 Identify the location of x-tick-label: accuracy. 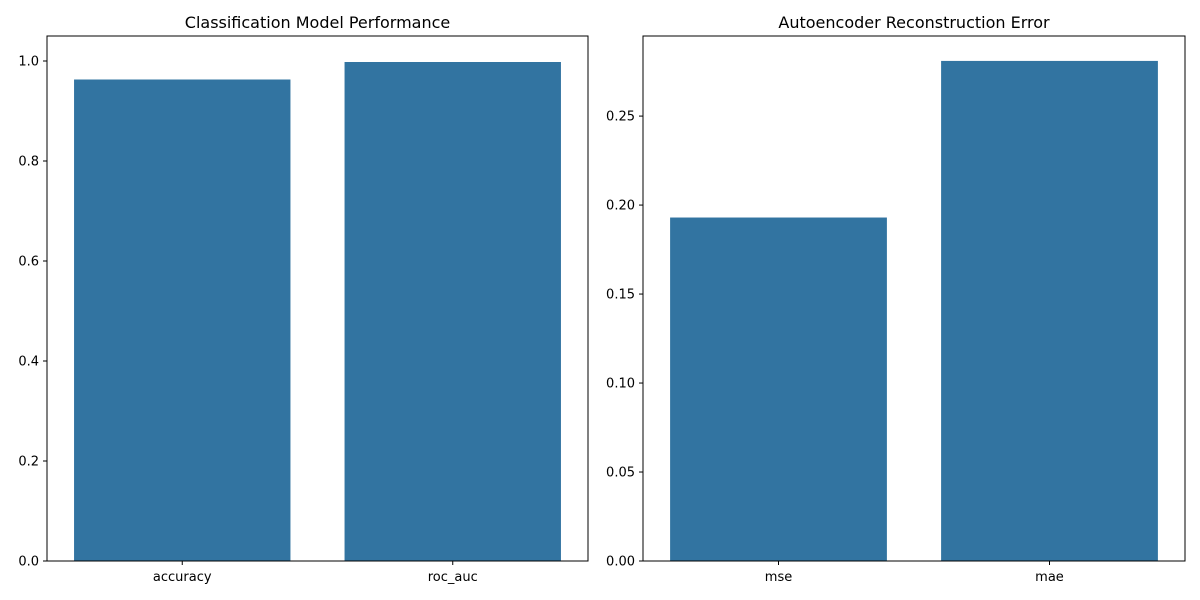
(182, 577).